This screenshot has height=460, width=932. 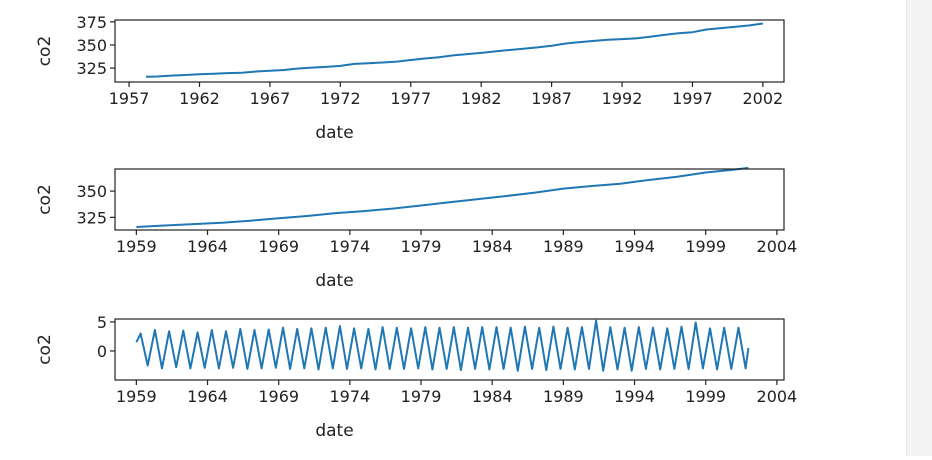 What do you see at coordinates (340, 98) in the screenshot?
I see `x-tick-label: 1972` at bounding box center [340, 98].